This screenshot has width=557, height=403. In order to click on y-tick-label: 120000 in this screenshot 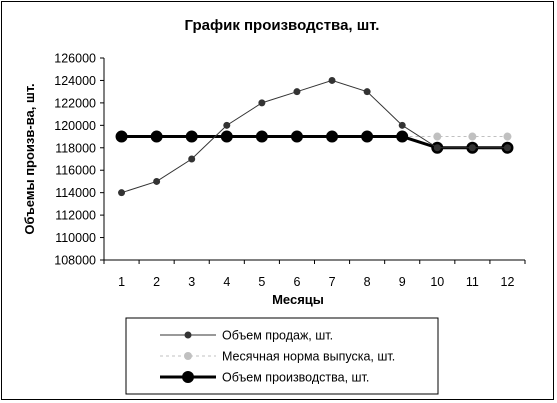, I will do `click(75, 126)`.